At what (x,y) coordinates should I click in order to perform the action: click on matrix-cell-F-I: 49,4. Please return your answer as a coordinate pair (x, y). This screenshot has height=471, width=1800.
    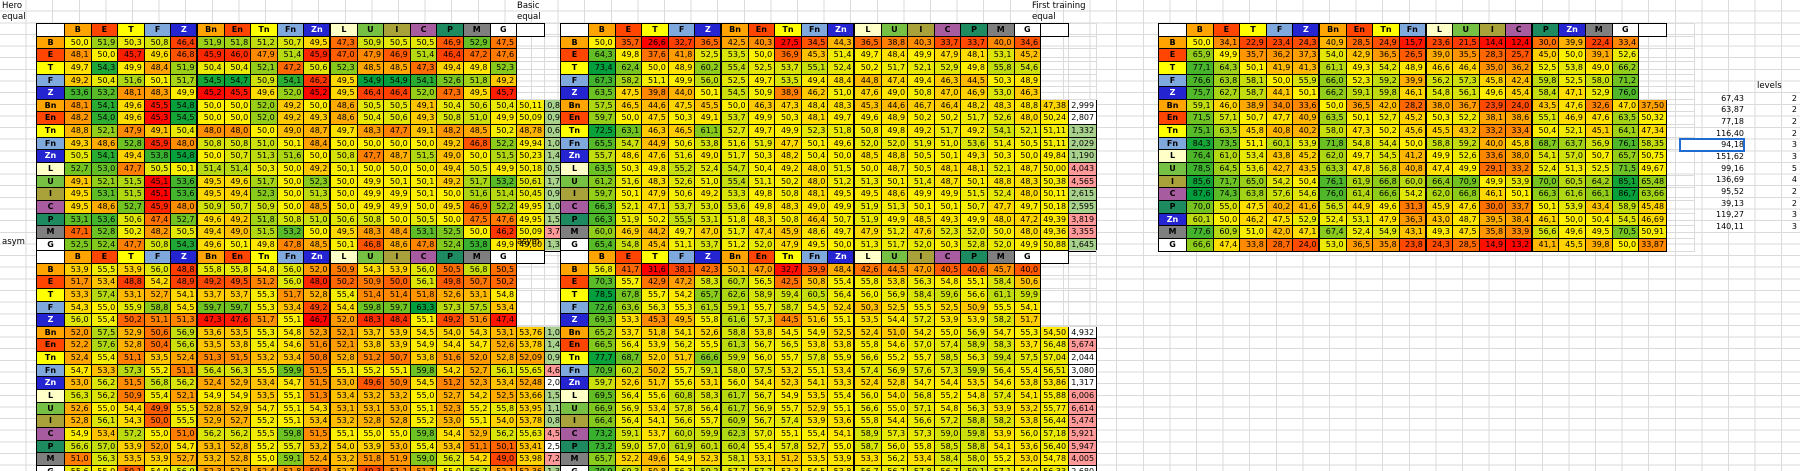
    Looking at the image, I should click on (921, 80).